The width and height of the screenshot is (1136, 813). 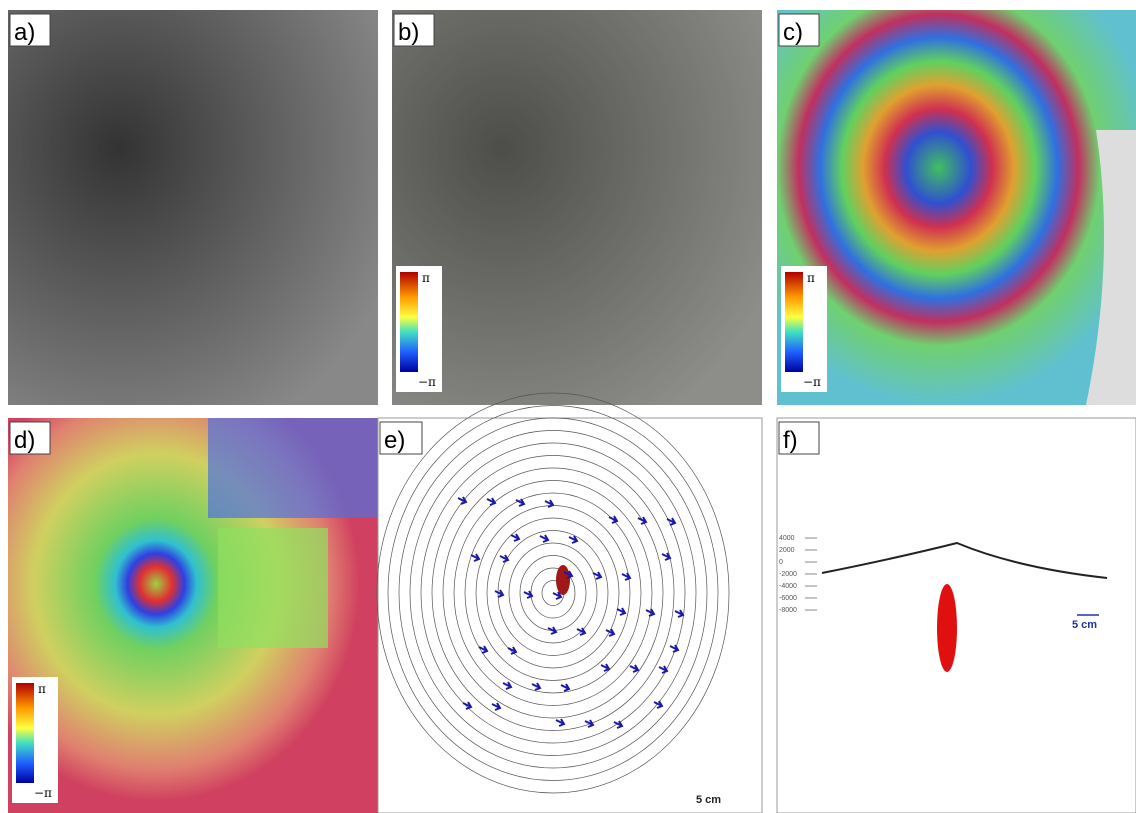 I want to click on panel-label: e), so click(x=394, y=440).